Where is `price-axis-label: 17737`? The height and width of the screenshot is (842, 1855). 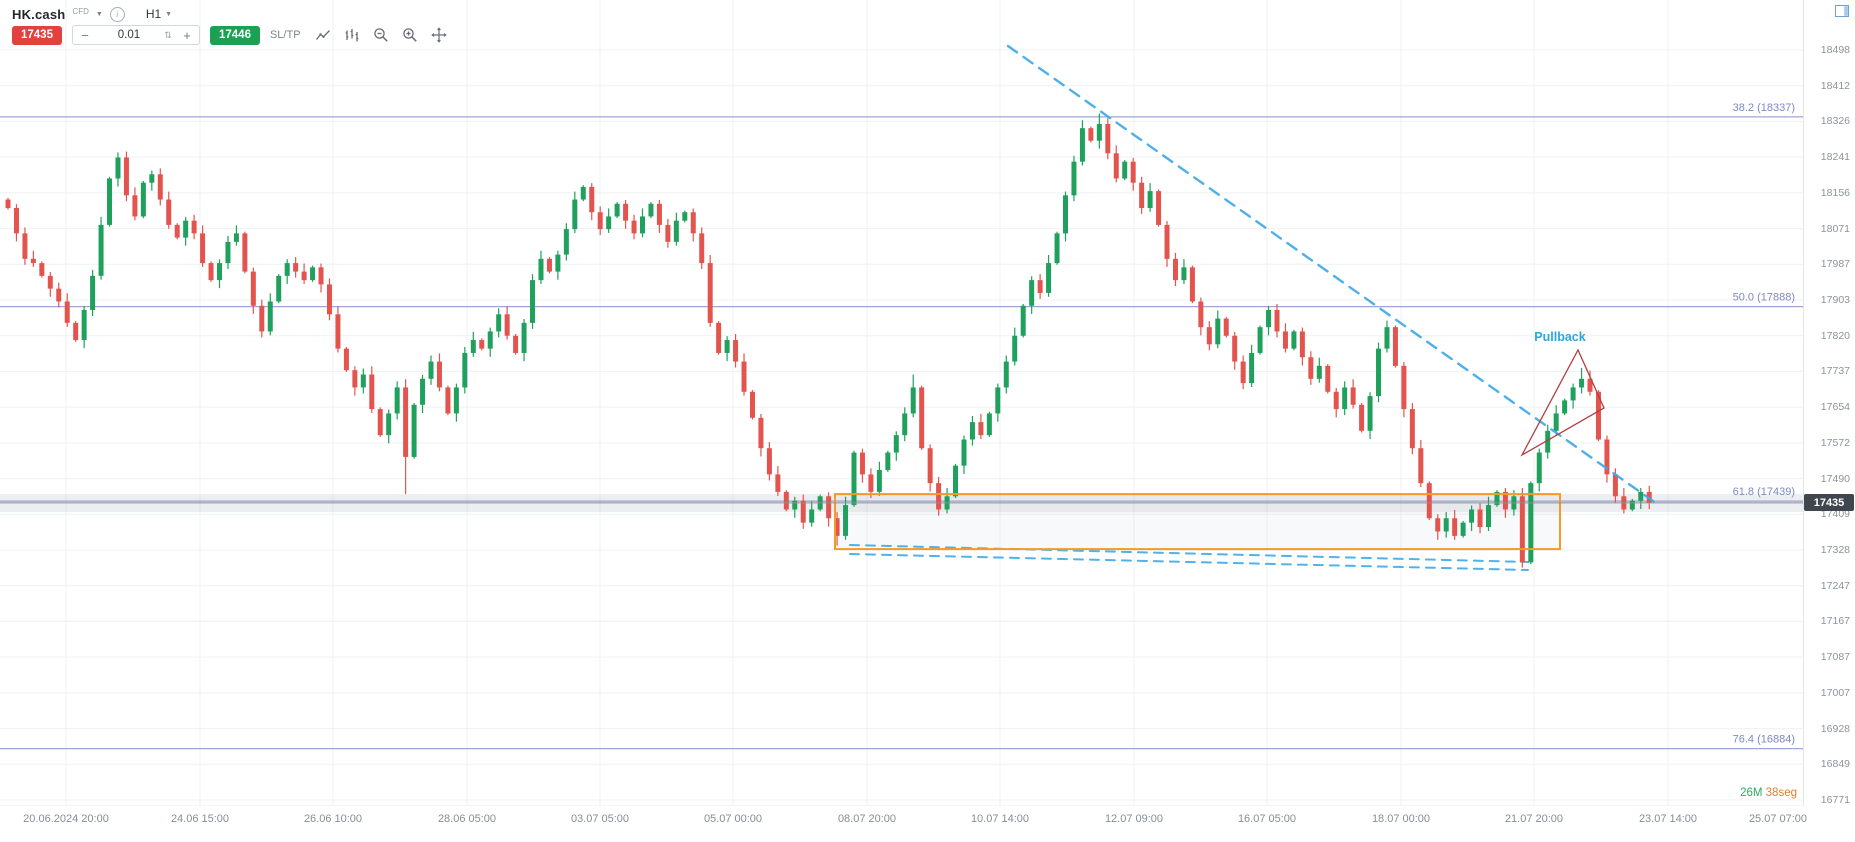 price-axis-label: 17737 is located at coordinates (1835, 371).